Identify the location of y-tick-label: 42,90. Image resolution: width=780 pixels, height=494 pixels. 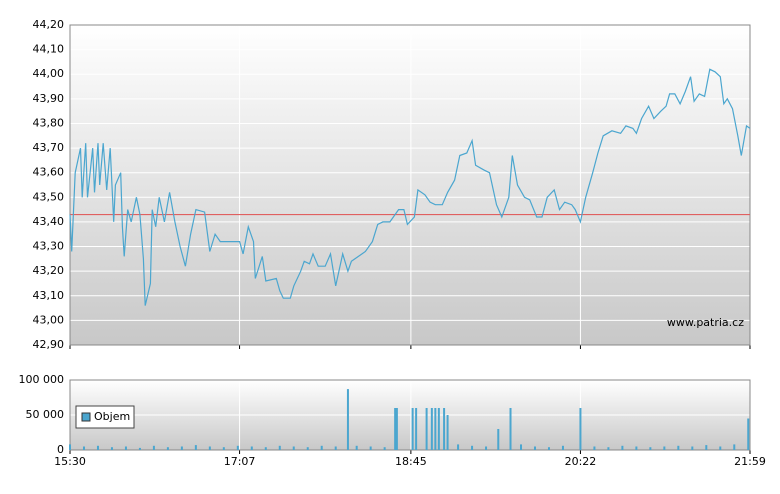
(49, 344).